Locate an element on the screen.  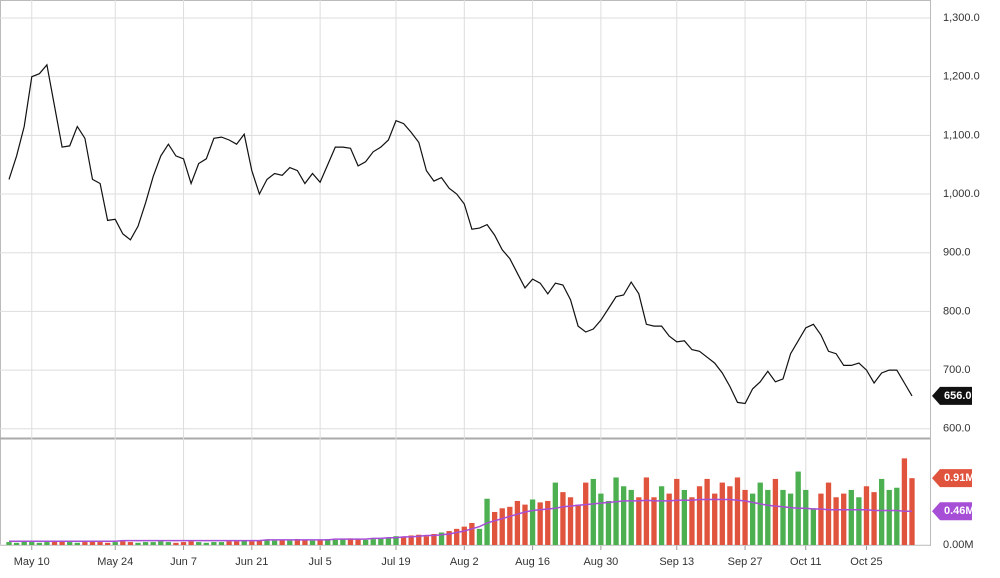
last-average-label: 0.46M is located at coordinates (959, 511).